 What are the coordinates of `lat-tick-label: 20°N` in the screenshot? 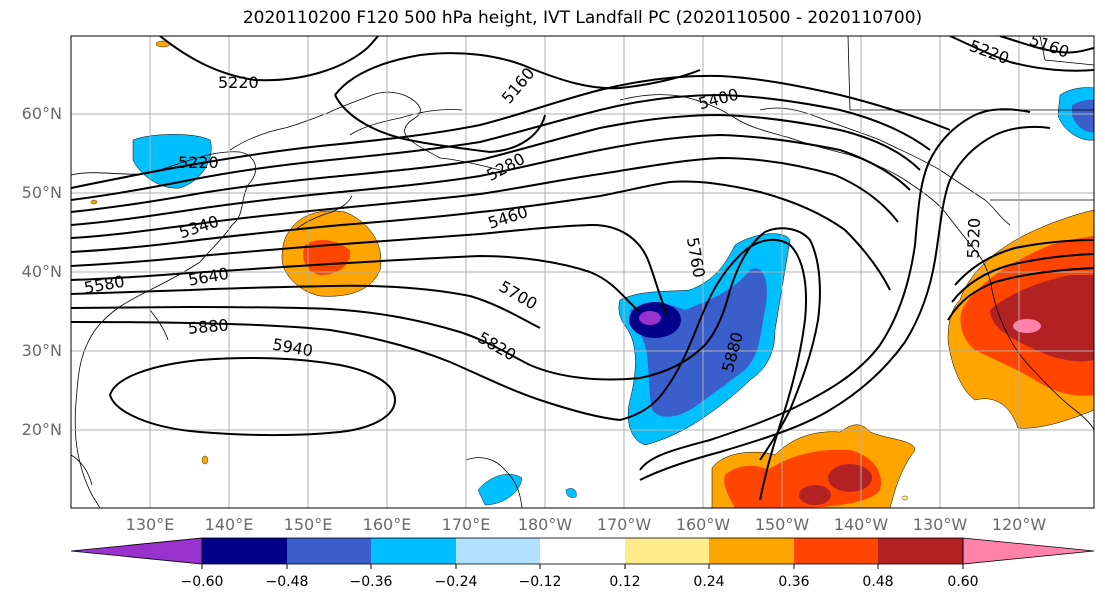 It's located at (41, 429).